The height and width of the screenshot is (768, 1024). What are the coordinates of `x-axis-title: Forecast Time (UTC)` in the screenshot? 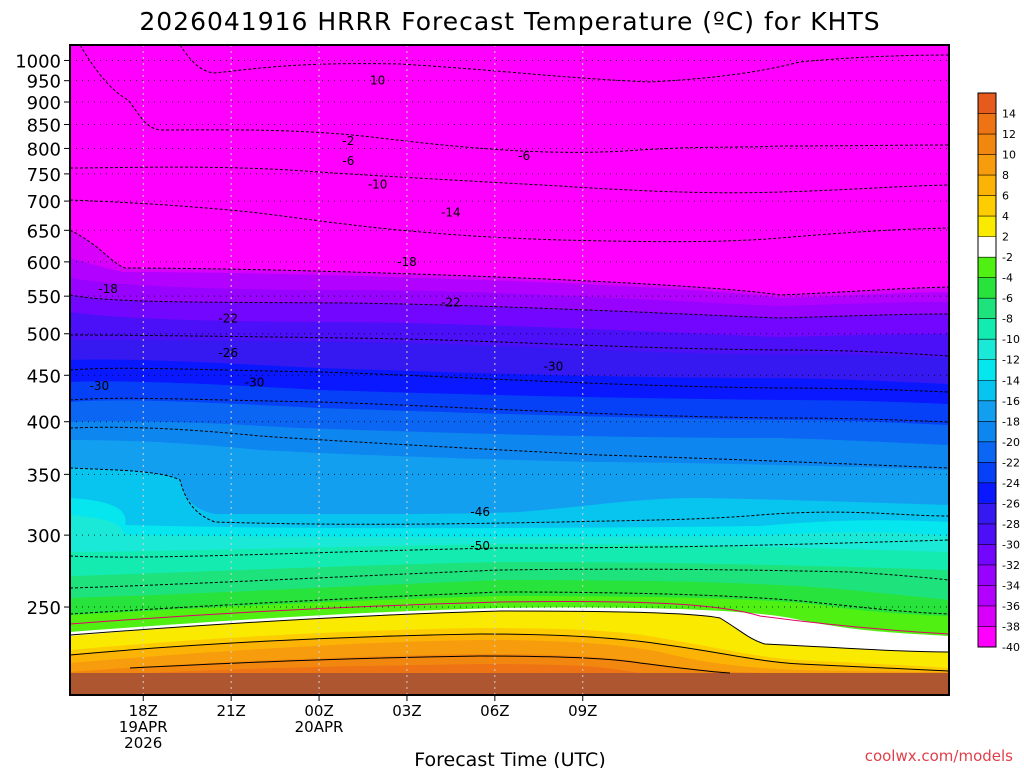 It's located at (509, 758).